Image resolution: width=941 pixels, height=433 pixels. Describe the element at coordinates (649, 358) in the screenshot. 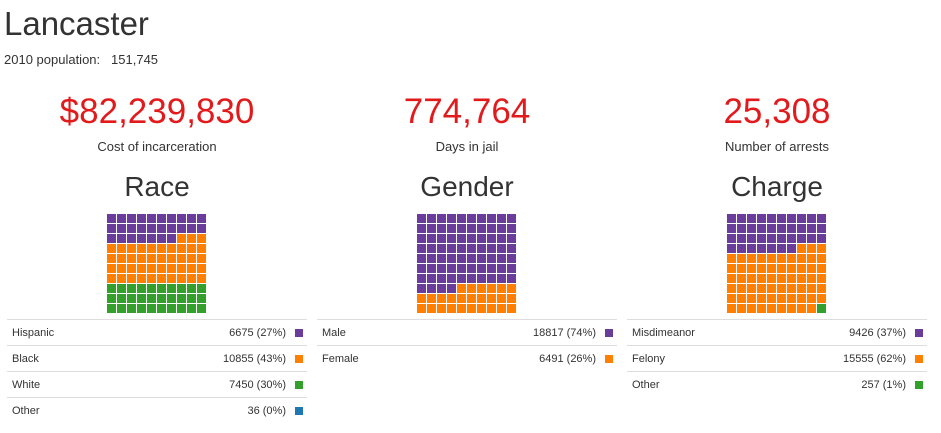

I see `legend-name: Felony` at that location.